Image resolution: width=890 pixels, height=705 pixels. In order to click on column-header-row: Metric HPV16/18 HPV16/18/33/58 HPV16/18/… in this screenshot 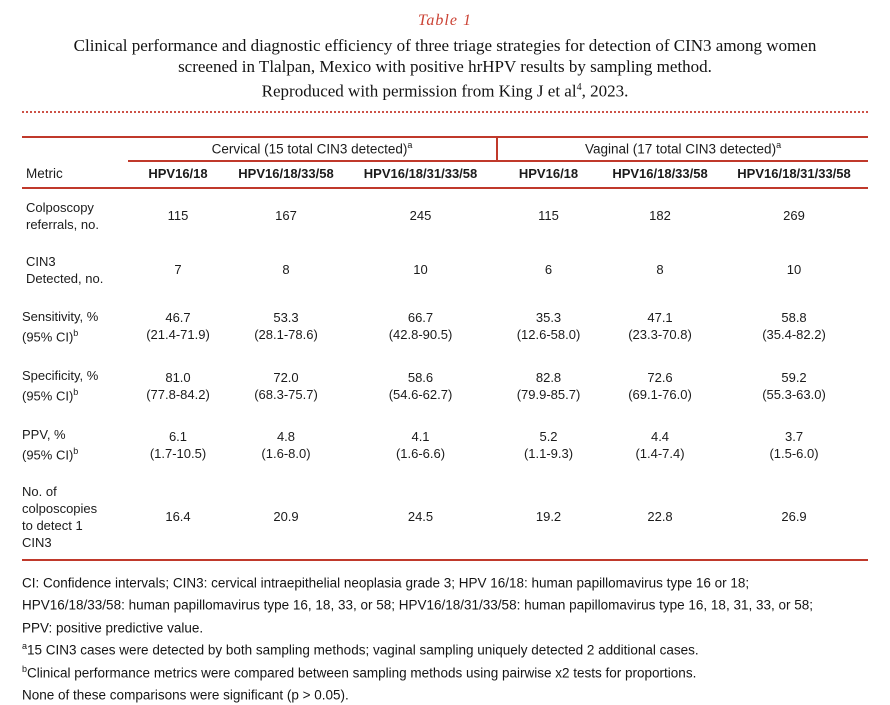, I will do `click(445, 174)`.